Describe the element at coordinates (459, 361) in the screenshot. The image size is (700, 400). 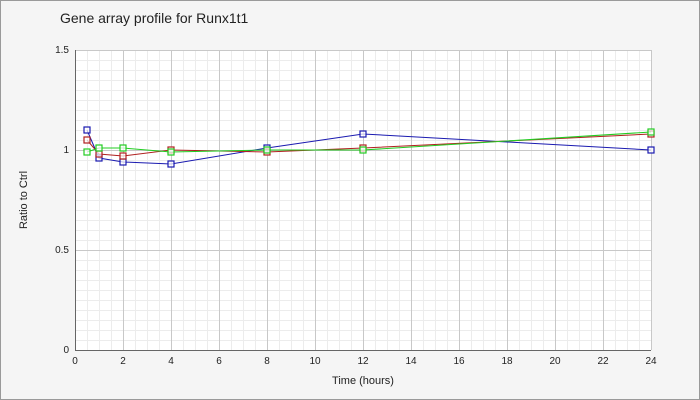
I see `x-tick-label: 16` at that location.